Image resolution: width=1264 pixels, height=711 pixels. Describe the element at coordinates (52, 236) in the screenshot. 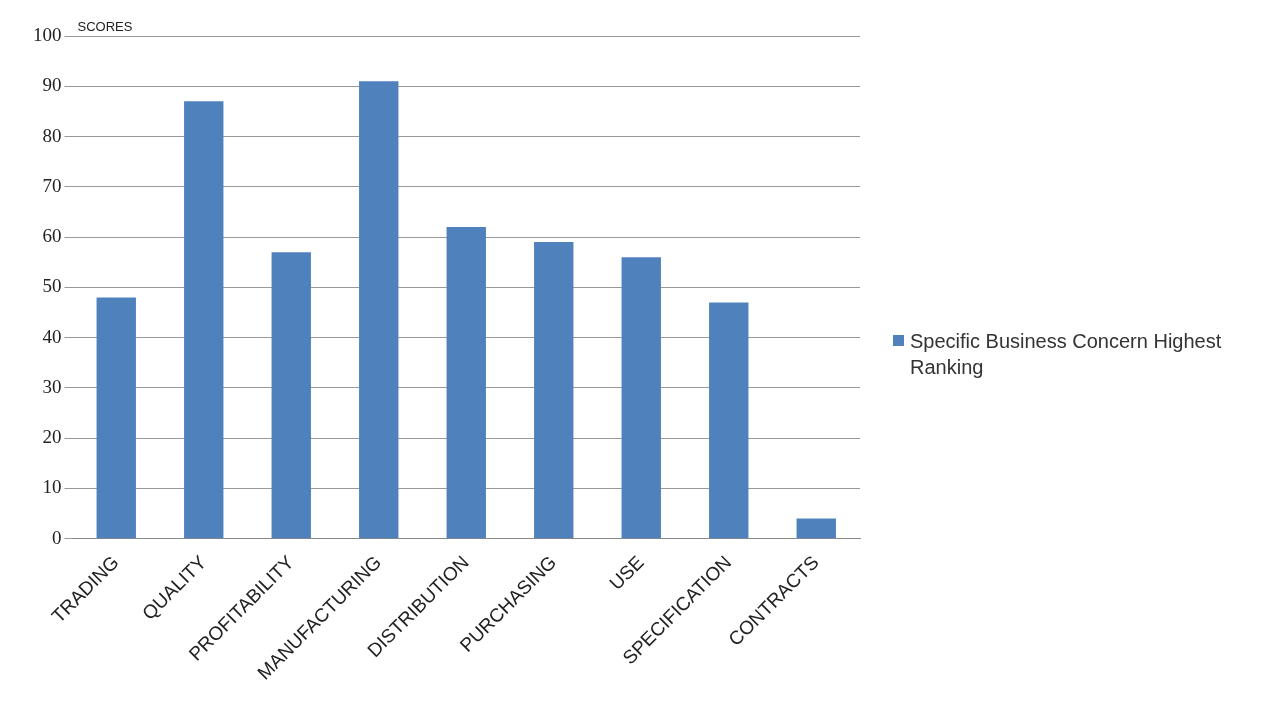

I see `y-tick-label: 60` at that location.